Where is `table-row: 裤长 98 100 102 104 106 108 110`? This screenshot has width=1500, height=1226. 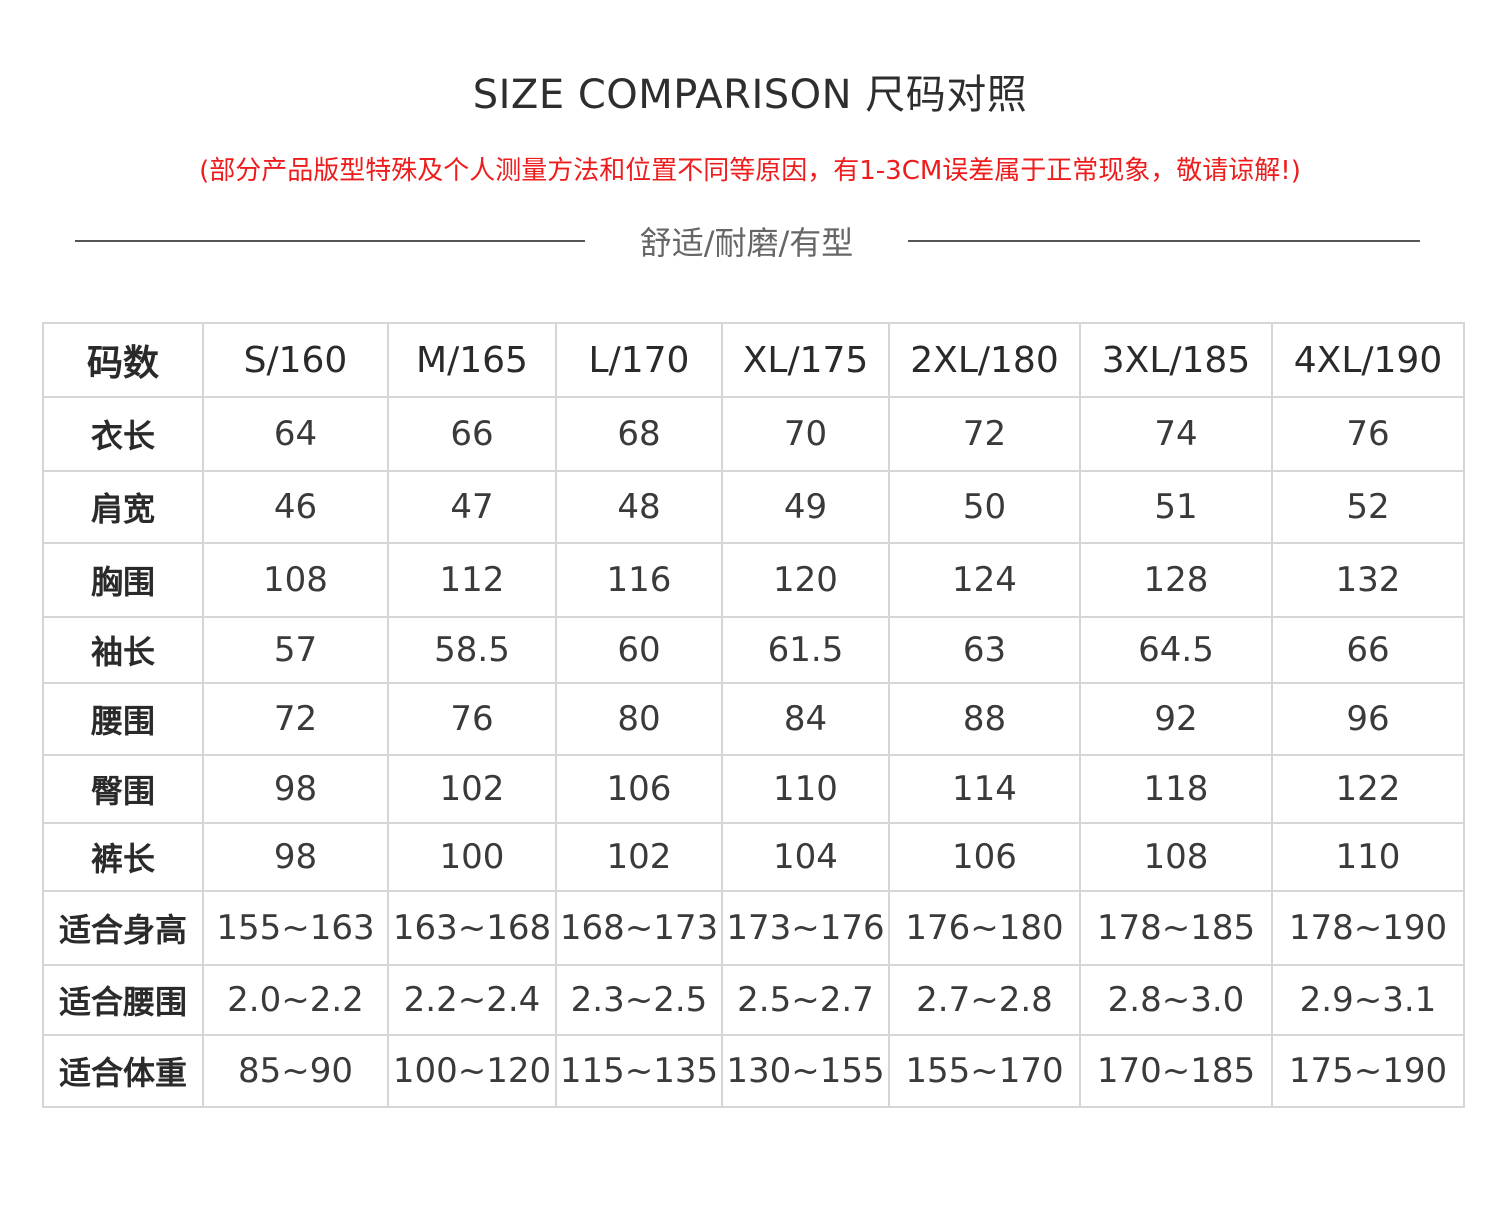
table-row: 裤长 98 100 102 104 106 108 110 is located at coordinates (753, 857).